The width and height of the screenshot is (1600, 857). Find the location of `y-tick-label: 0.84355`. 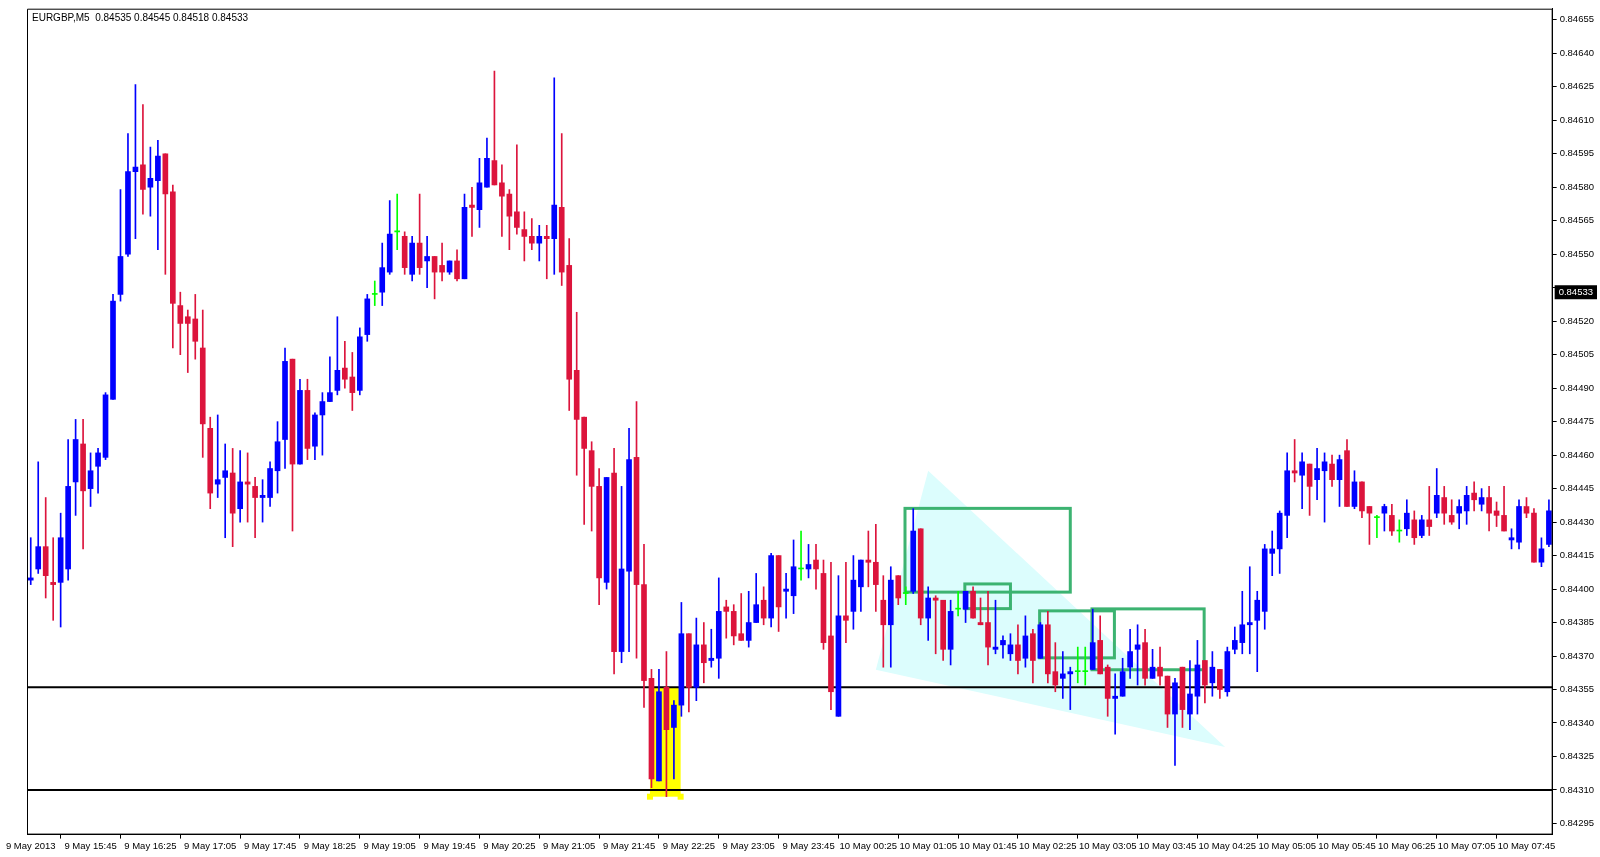

y-tick-label: 0.84355 is located at coordinates (1576, 689).